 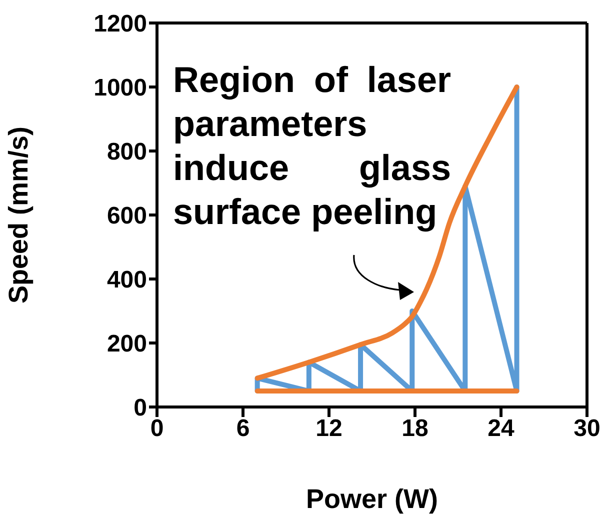 What do you see at coordinates (120, 88) in the screenshot?
I see `y-tick-label: 1000` at bounding box center [120, 88].